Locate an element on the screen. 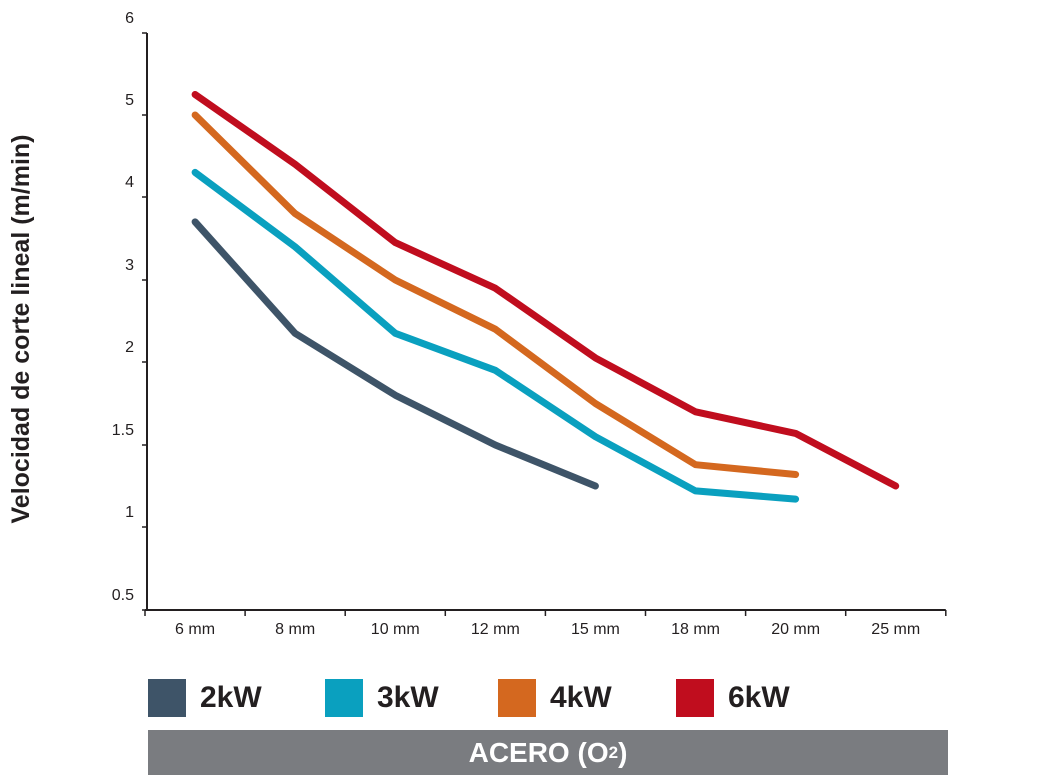 The height and width of the screenshot is (779, 1039). legend-item-3kw: 3kW is located at coordinates (382, 698).